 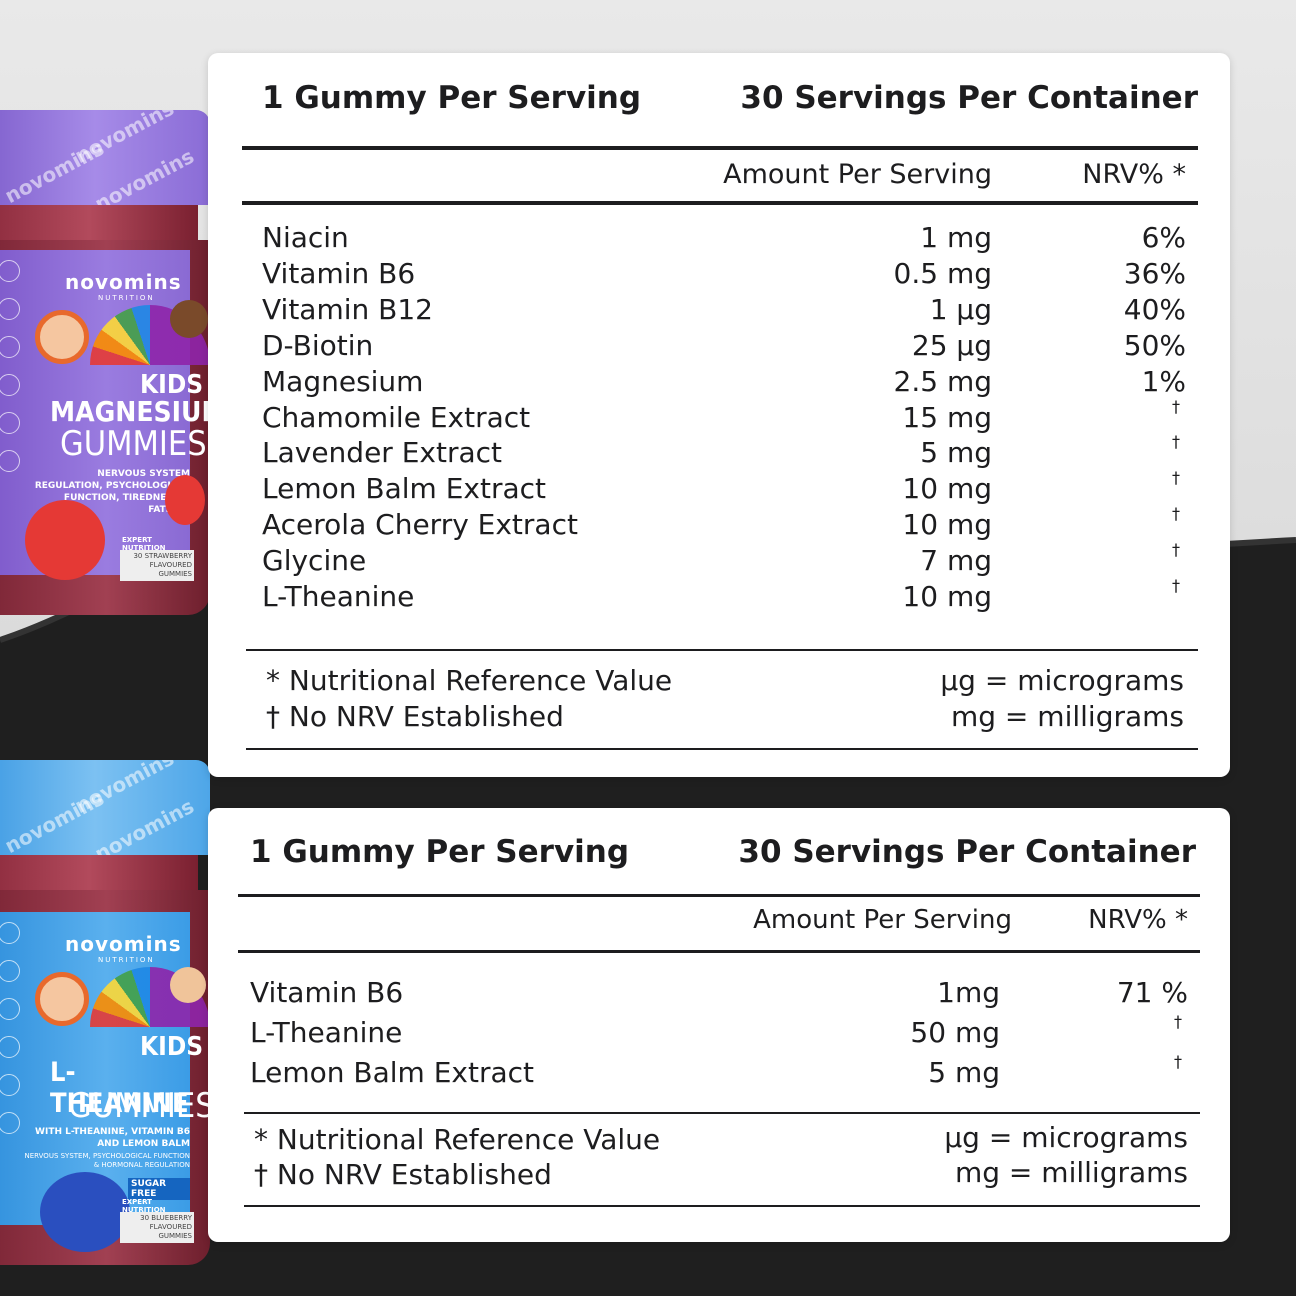 What do you see at coordinates (956, 561) in the screenshot?
I see `nutrient-amount: 7 mg` at bounding box center [956, 561].